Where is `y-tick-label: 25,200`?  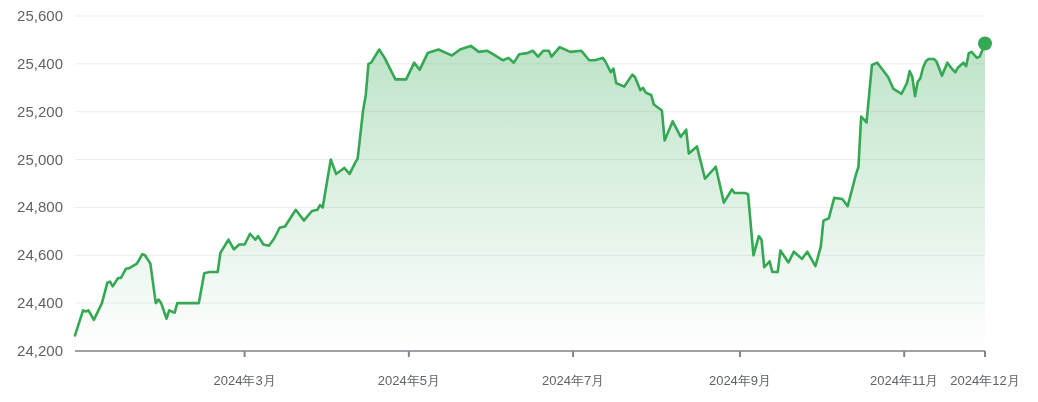
y-tick-label: 25,200 is located at coordinates (40, 111).